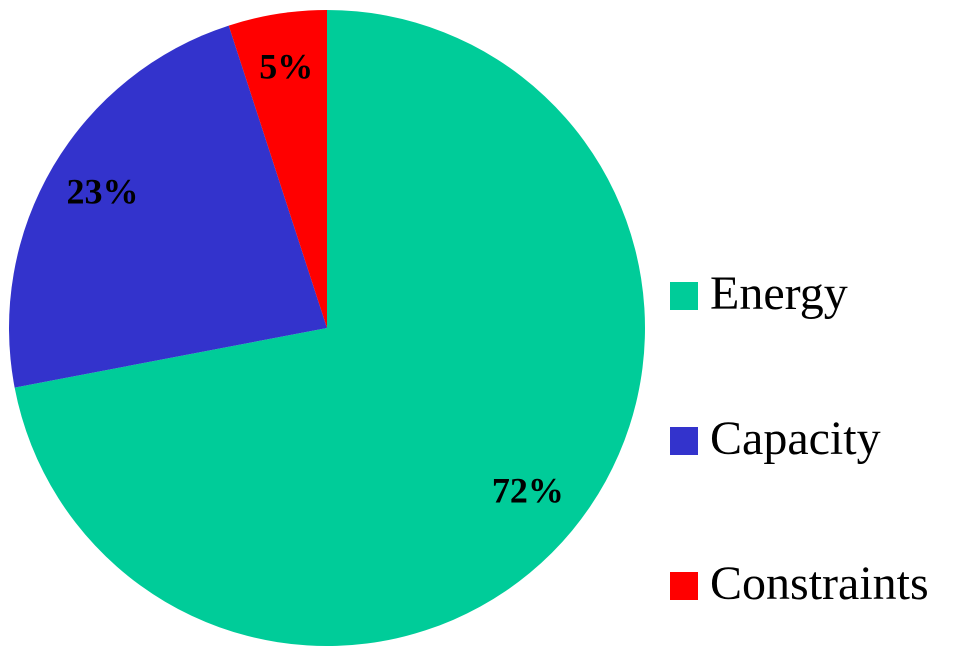 The height and width of the screenshot is (646, 957). Describe the element at coordinates (779, 293) in the screenshot. I see `legend-label: Energy` at that location.